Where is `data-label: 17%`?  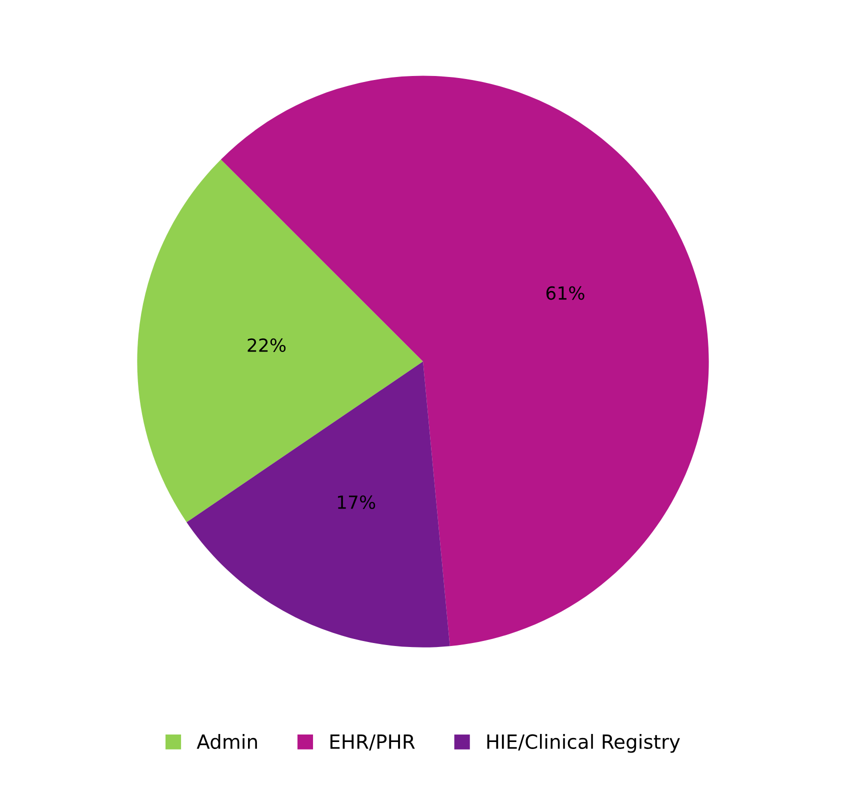
data-label: 17% is located at coordinates (357, 502).